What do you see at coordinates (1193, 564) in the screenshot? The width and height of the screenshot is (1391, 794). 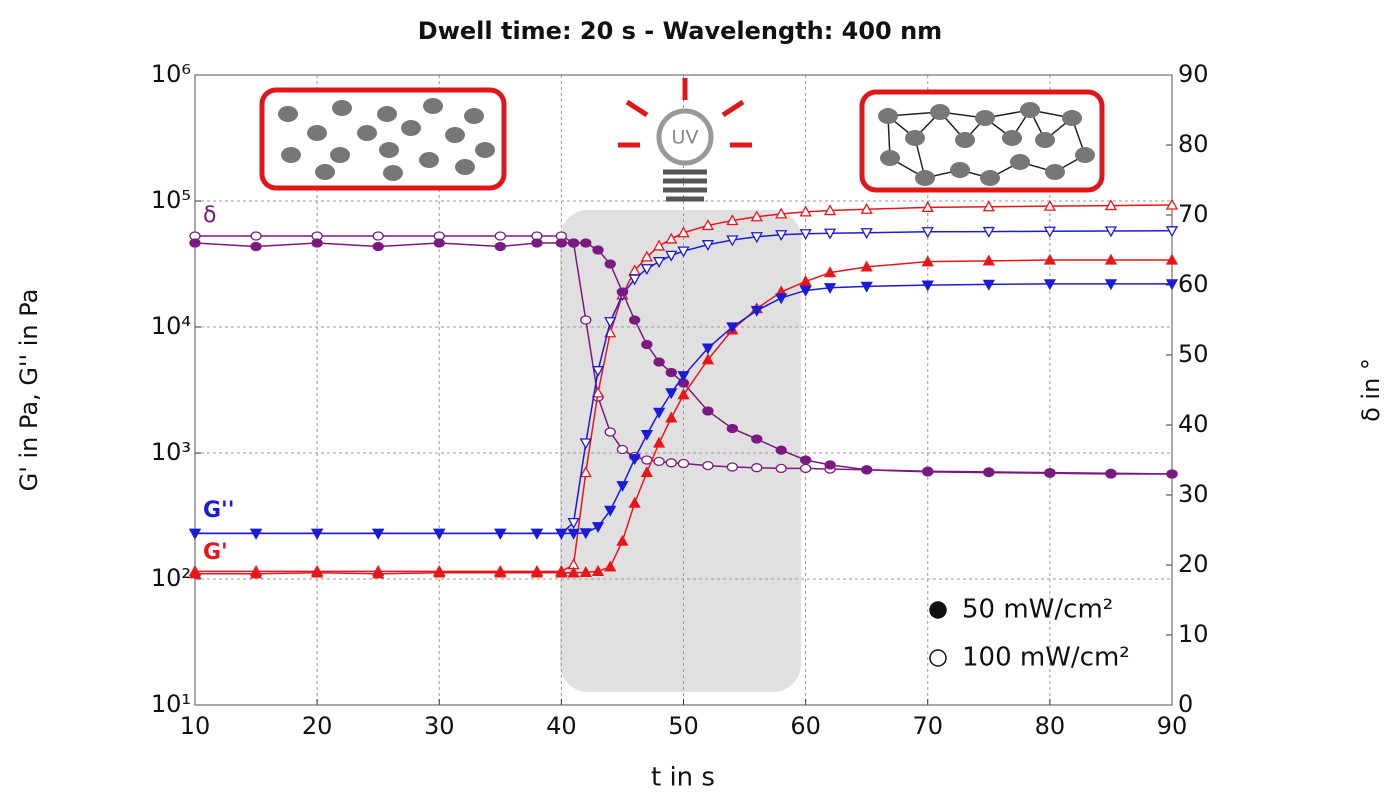 I see `y2-tick-label: 20` at bounding box center [1193, 564].